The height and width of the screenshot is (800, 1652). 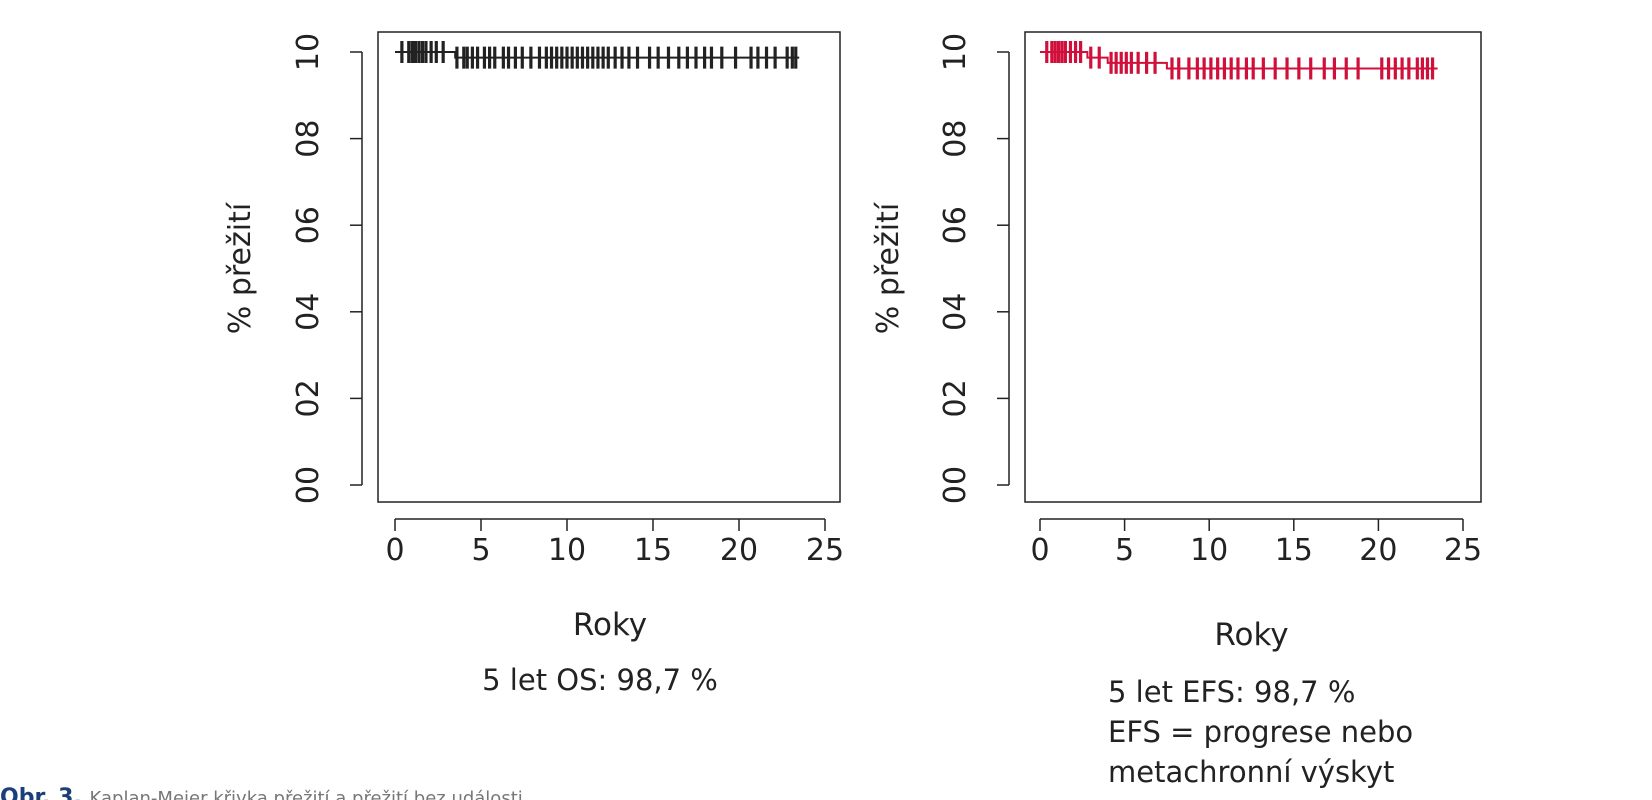 I want to click on caption-line: EFS = progrese nebo, so click(x=1261, y=732).